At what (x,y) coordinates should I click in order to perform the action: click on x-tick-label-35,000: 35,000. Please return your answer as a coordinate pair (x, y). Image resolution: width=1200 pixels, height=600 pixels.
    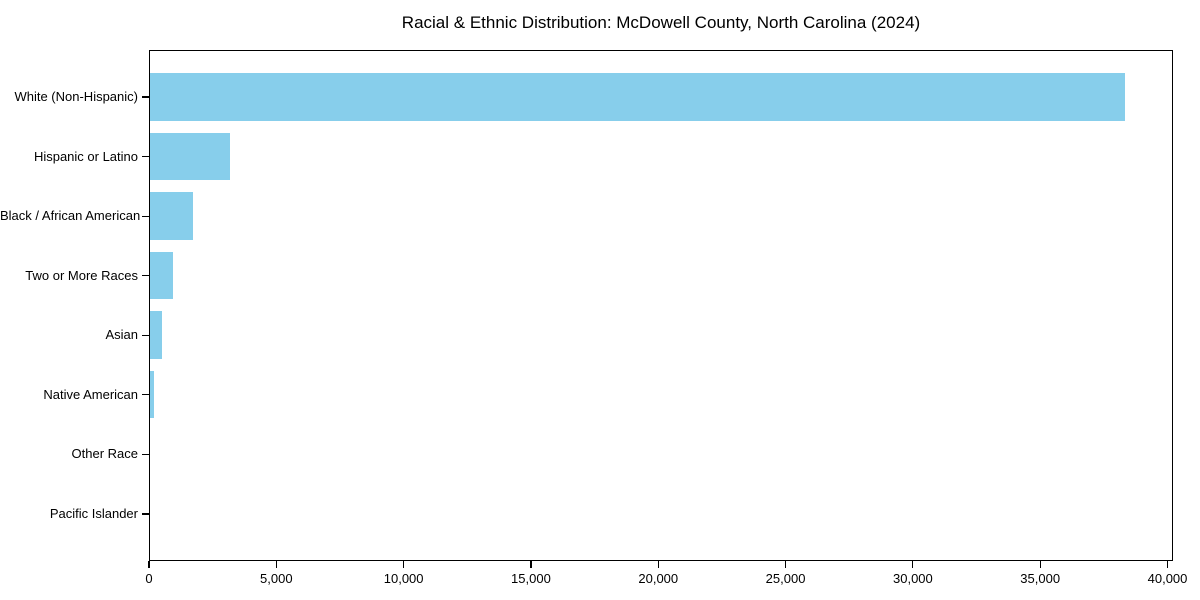
    Looking at the image, I should click on (1040, 578).